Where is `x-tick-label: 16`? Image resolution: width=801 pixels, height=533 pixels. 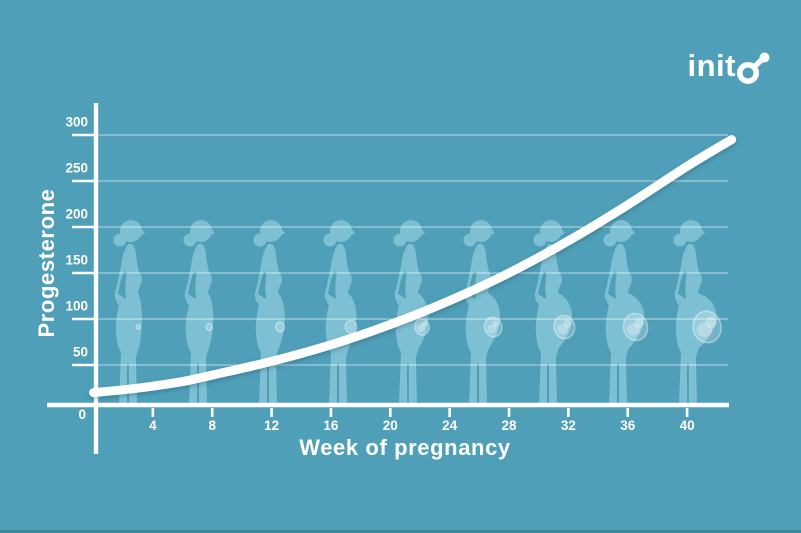
x-tick-label: 16 is located at coordinates (331, 425).